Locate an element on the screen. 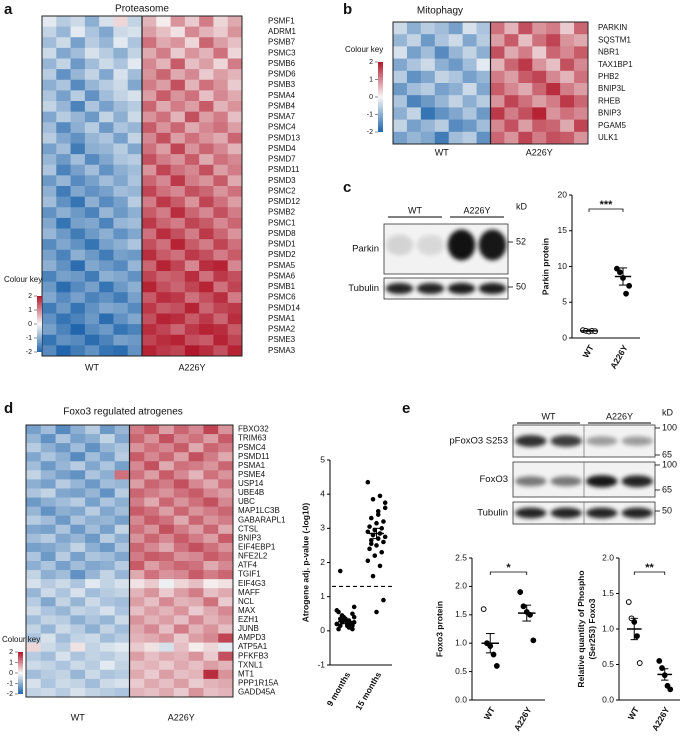 The height and width of the screenshot is (750, 685). panel-label: e is located at coordinates (406, 408).